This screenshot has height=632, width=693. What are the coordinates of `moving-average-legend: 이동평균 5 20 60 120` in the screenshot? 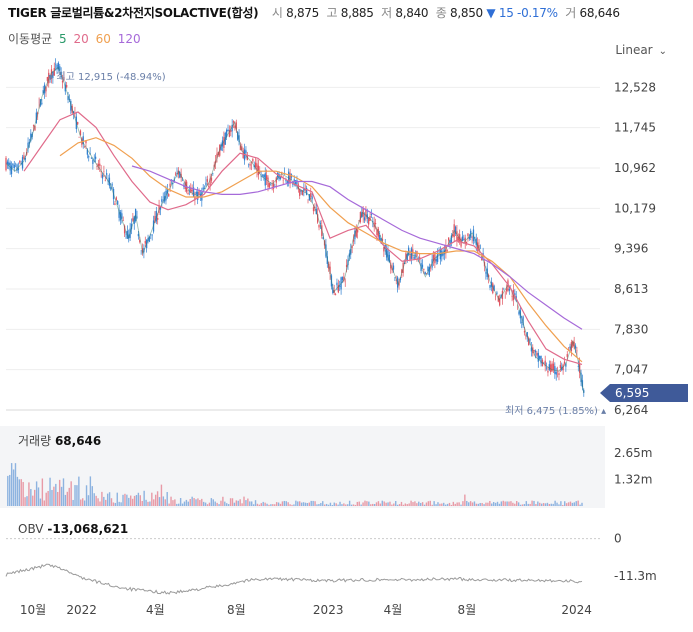 It's located at (74, 38).